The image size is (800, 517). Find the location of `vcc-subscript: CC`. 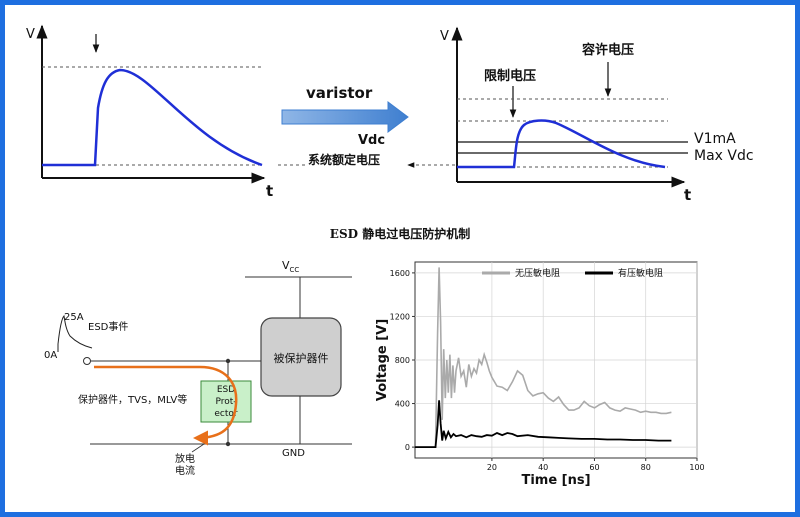

vcc-subscript: CC is located at coordinates (295, 270).